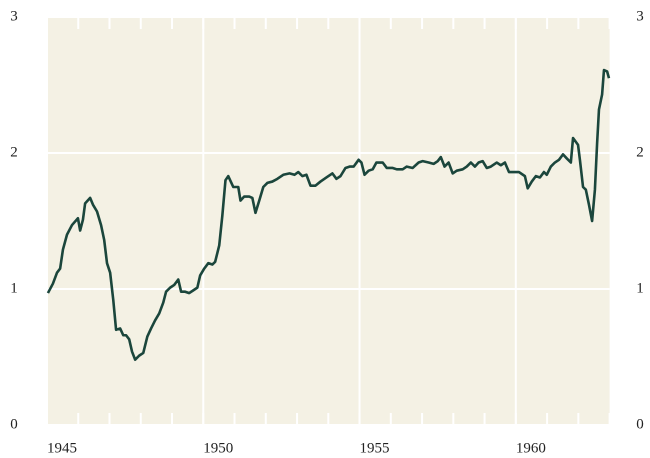 The height and width of the screenshot is (458, 650). Describe the element at coordinates (14, 152) in the screenshot. I see `y-tick-label: 2` at that location.